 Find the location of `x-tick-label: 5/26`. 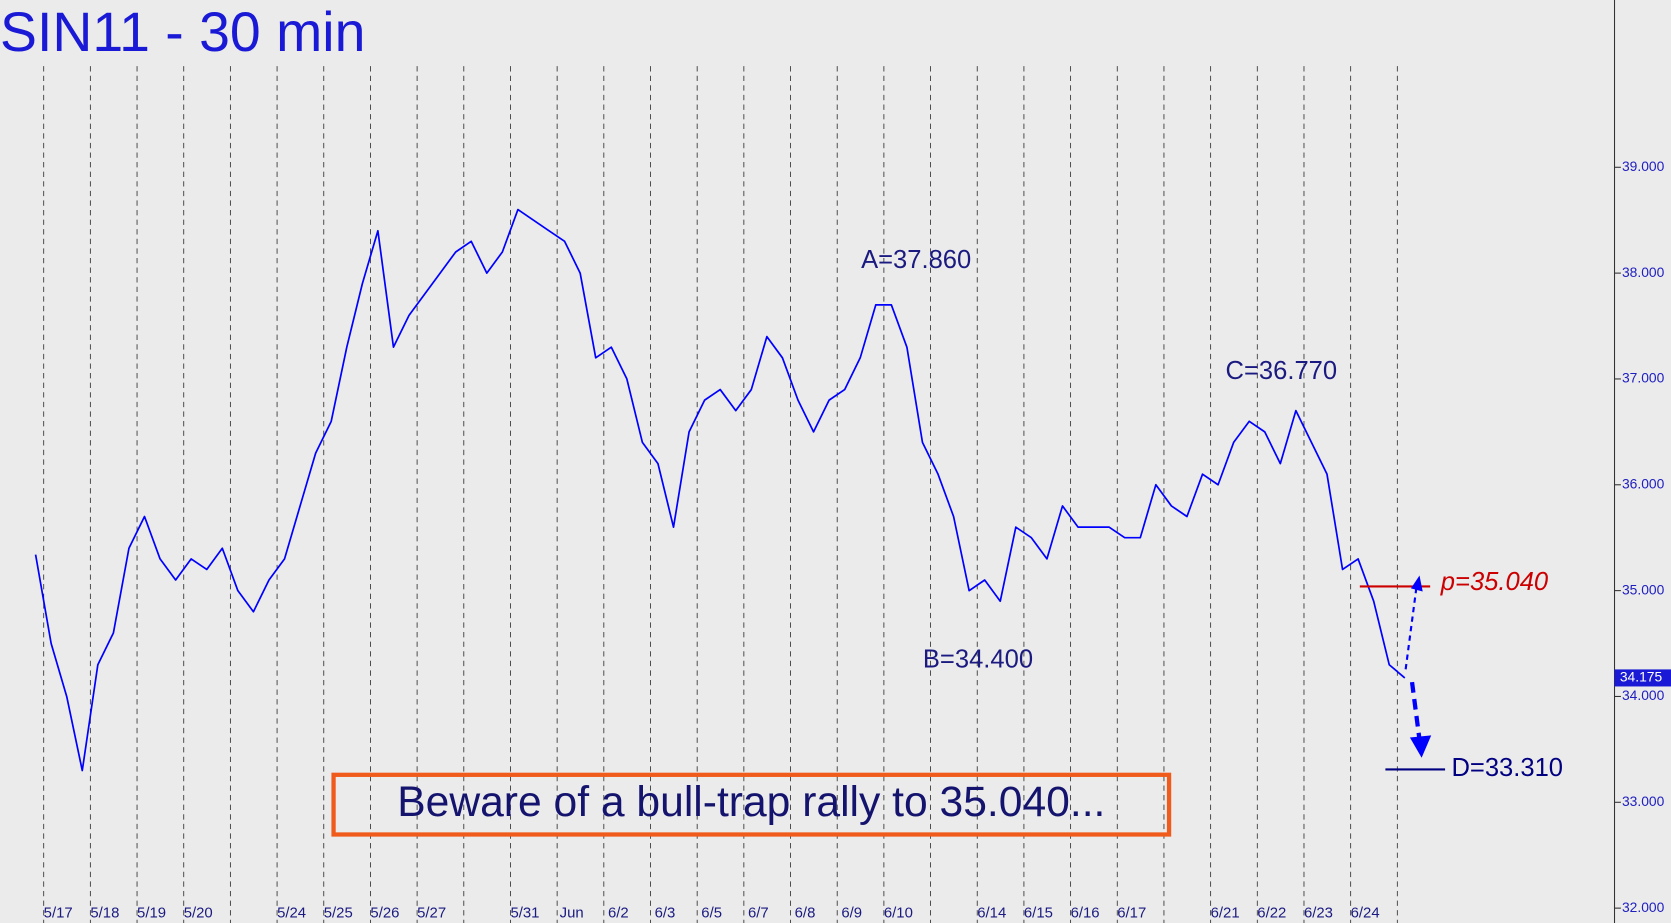

x-tick-label: 5/26 is located at coordinates (384, 913).